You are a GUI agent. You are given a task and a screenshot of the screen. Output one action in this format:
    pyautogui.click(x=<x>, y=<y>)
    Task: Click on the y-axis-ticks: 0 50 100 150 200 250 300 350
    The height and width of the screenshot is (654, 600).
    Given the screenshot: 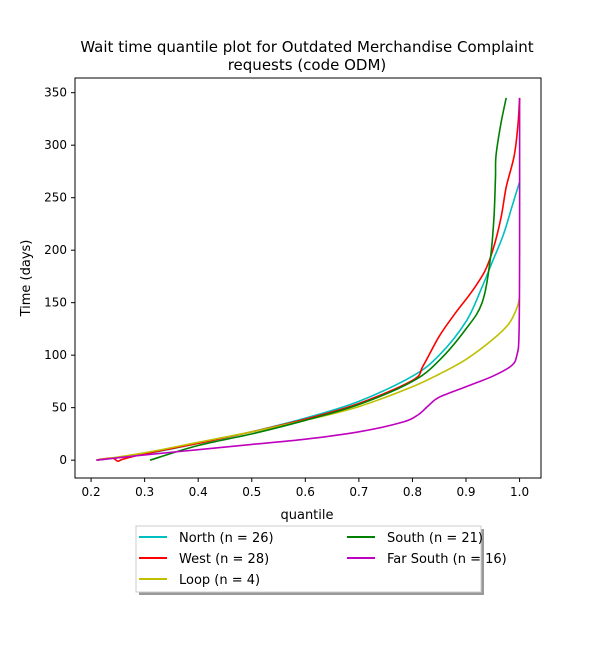 What is the action you would take?
    pyautogui.click(x=59, y=276)
    